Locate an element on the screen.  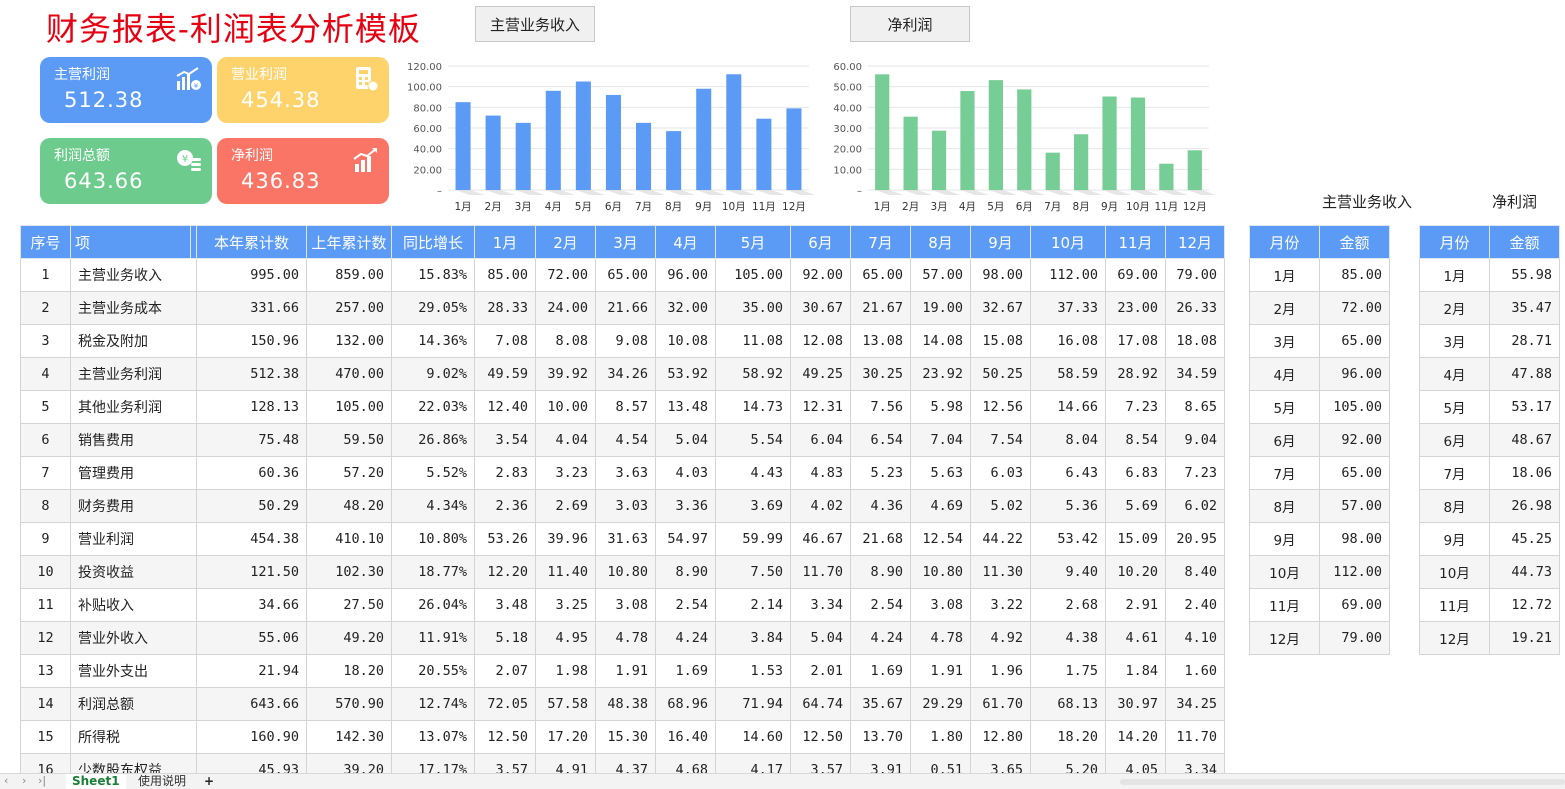
value-cell: 11.08 is located at coordinates (753, 341).